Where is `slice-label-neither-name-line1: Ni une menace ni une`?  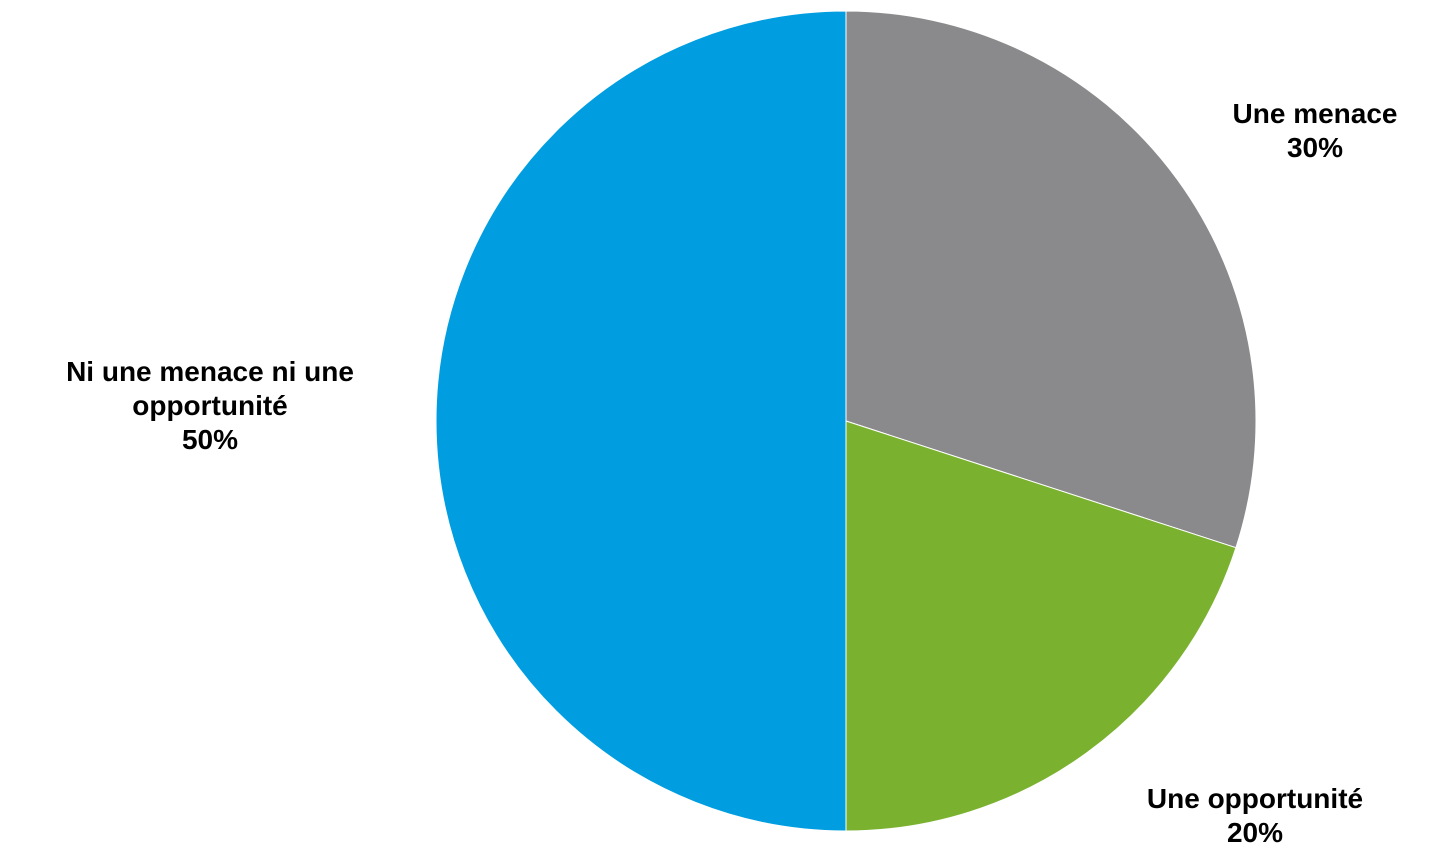
slice-label-neither-name-line1: Ni une menace ni une is located at coordinates (210, 371).